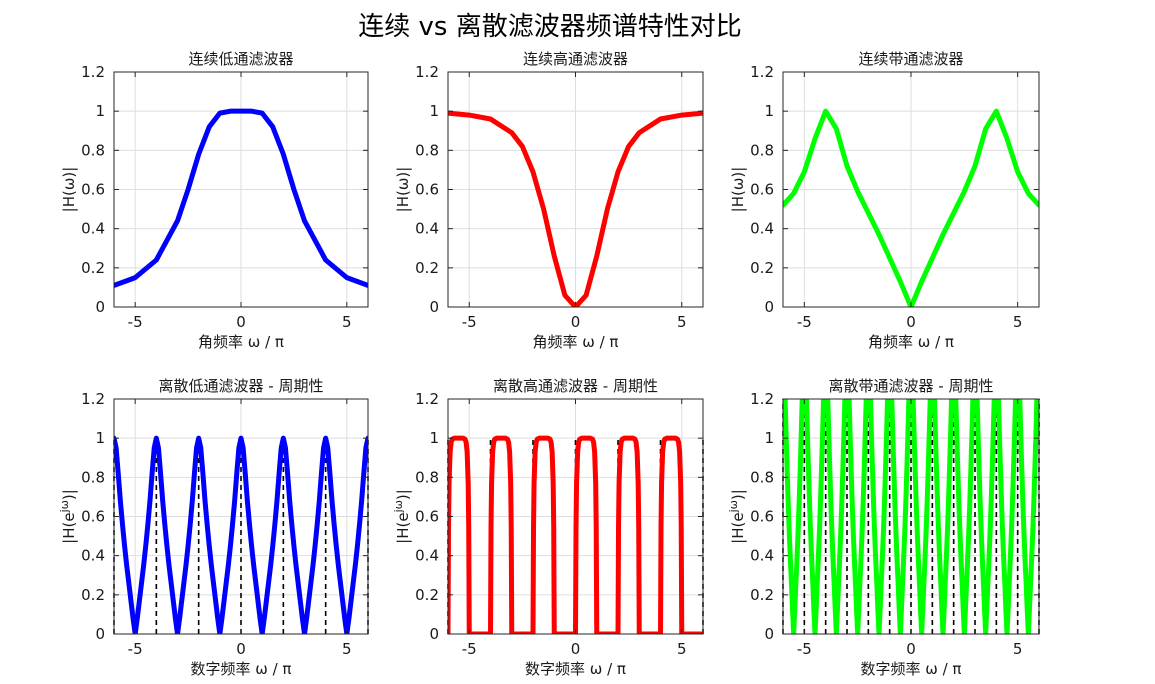 This screenshot has height=684, width=1155. What do you see at coordinates (550, 27) in the screenshot?
I see `figure-title: 连续 vs 离散滤波器频谱特性对比` at bounding box center [550, 27].